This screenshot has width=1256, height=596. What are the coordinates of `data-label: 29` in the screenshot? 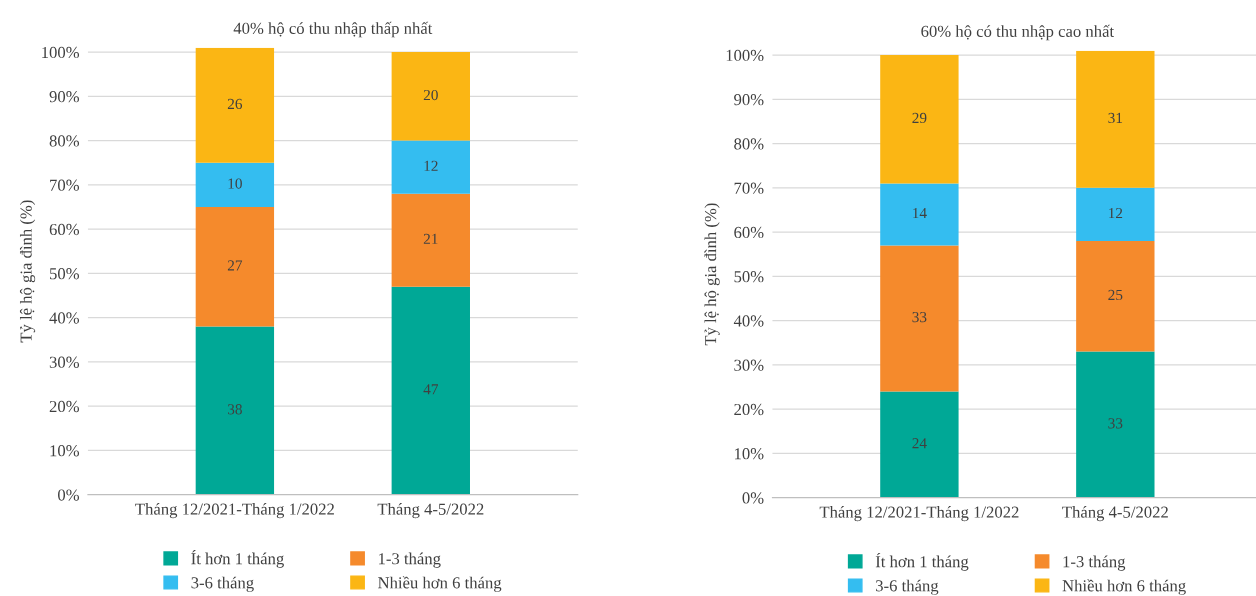 It's located at (919, 118).